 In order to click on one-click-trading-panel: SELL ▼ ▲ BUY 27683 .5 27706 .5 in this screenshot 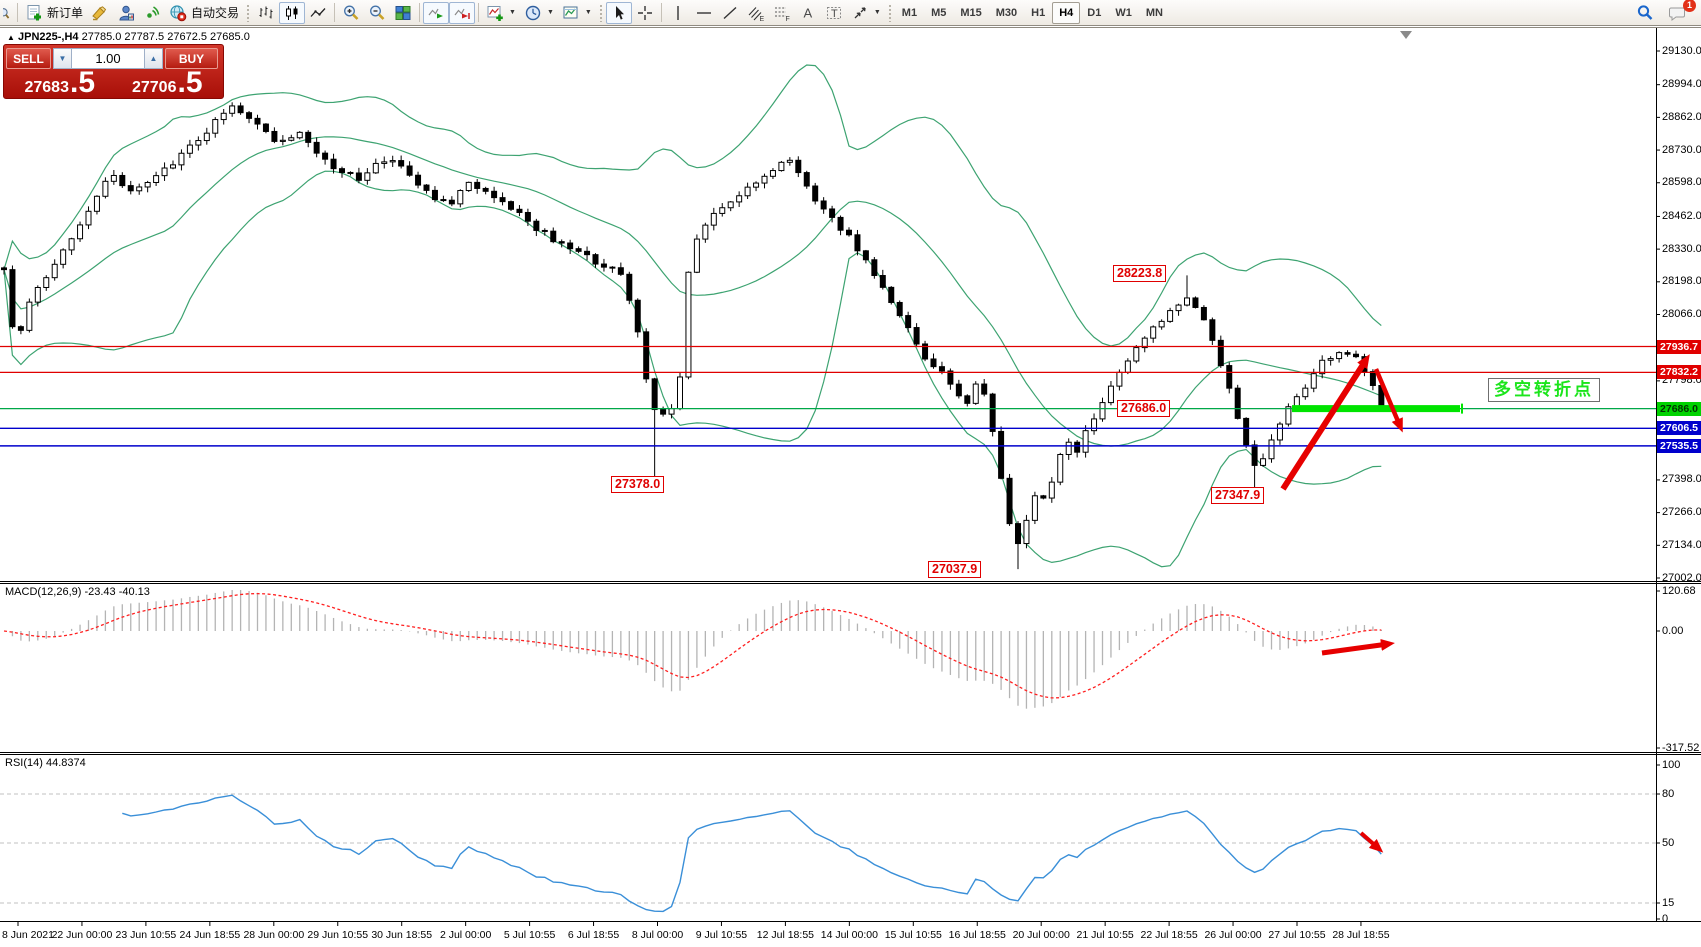, I will do `click(113, 71)`.